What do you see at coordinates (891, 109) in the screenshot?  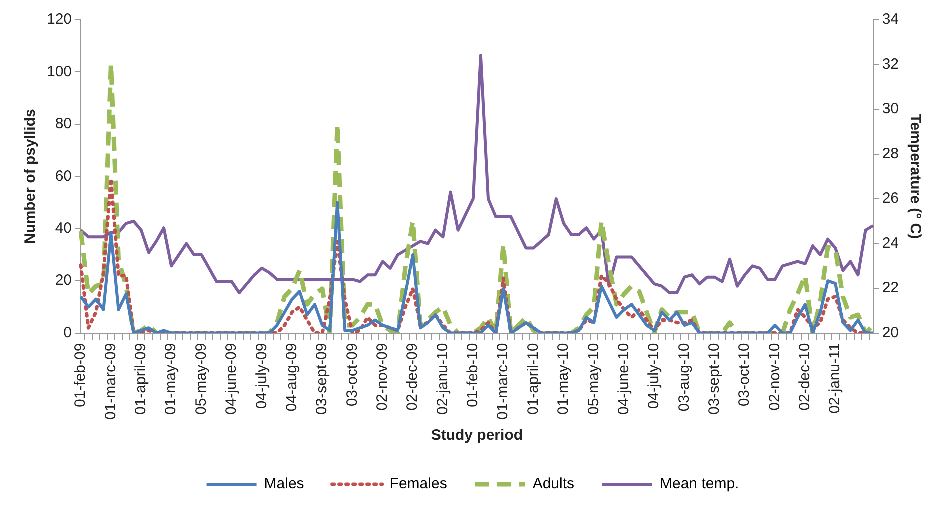 I see `y2-tick-label: 30` at bounding box center [891, 109].